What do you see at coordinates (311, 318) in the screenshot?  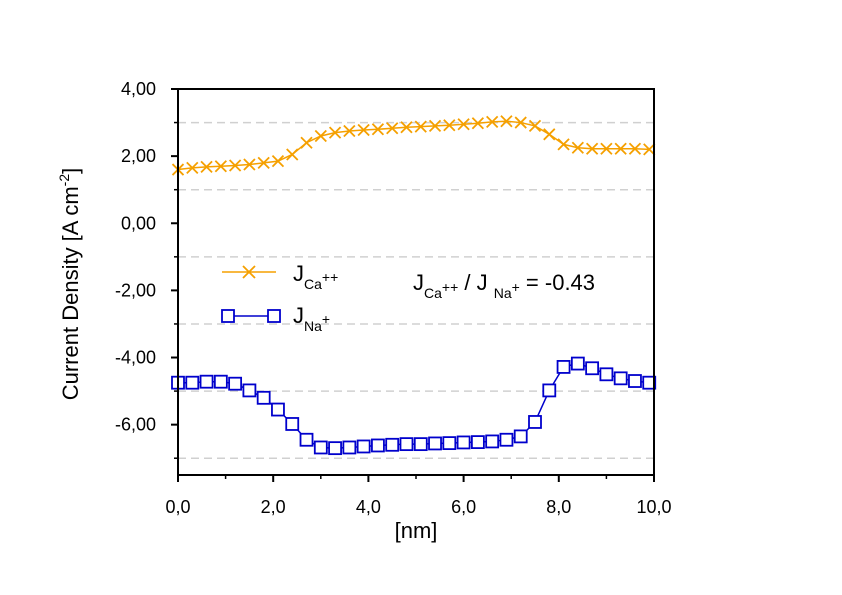 I see `legend-label-na: JNa+` at bounding box center [311, 318].